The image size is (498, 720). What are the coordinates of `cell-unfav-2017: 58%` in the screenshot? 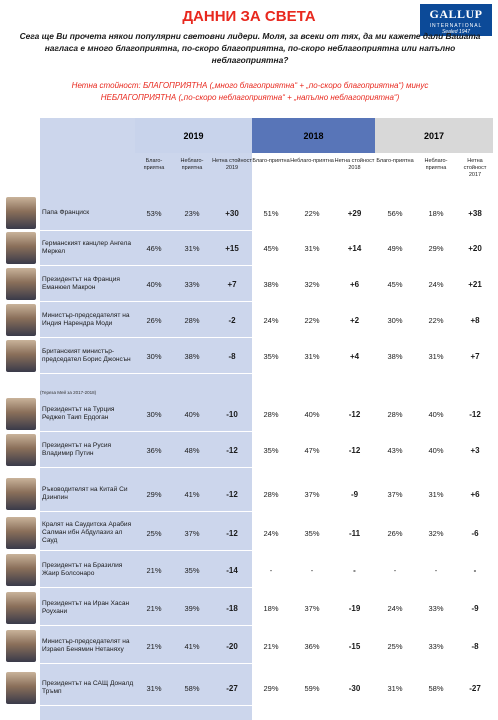 It's located at (436, 688).